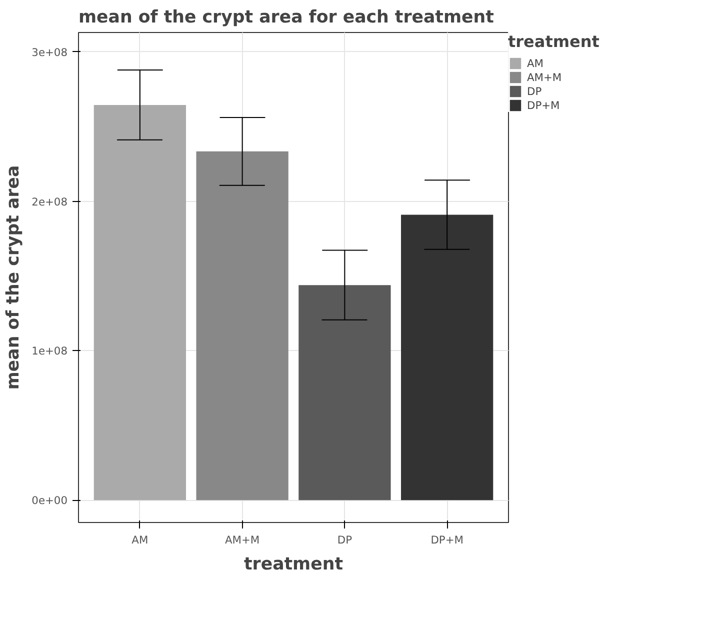 This screenshot has height=620, width=706. What do you see at coordinates (50, 501) in the screenshot?
I see `y-tick-label: 0e+00` at bounding box center [50, 501].